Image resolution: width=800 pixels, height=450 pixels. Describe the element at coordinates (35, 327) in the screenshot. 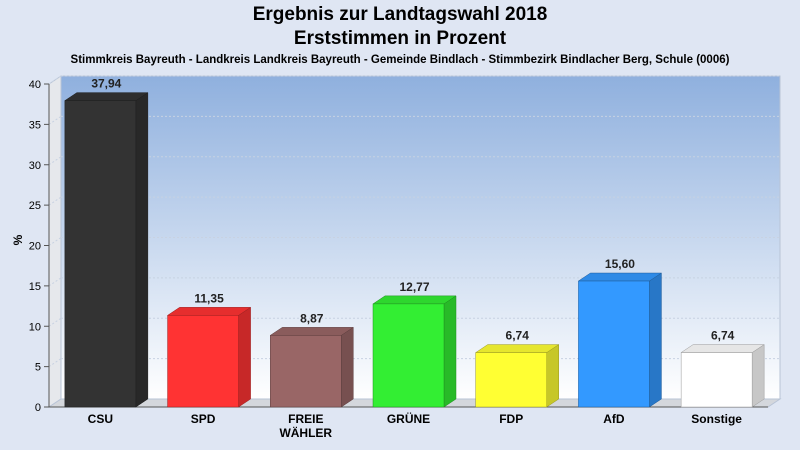

I see `y-tick-label: 10` at that location.